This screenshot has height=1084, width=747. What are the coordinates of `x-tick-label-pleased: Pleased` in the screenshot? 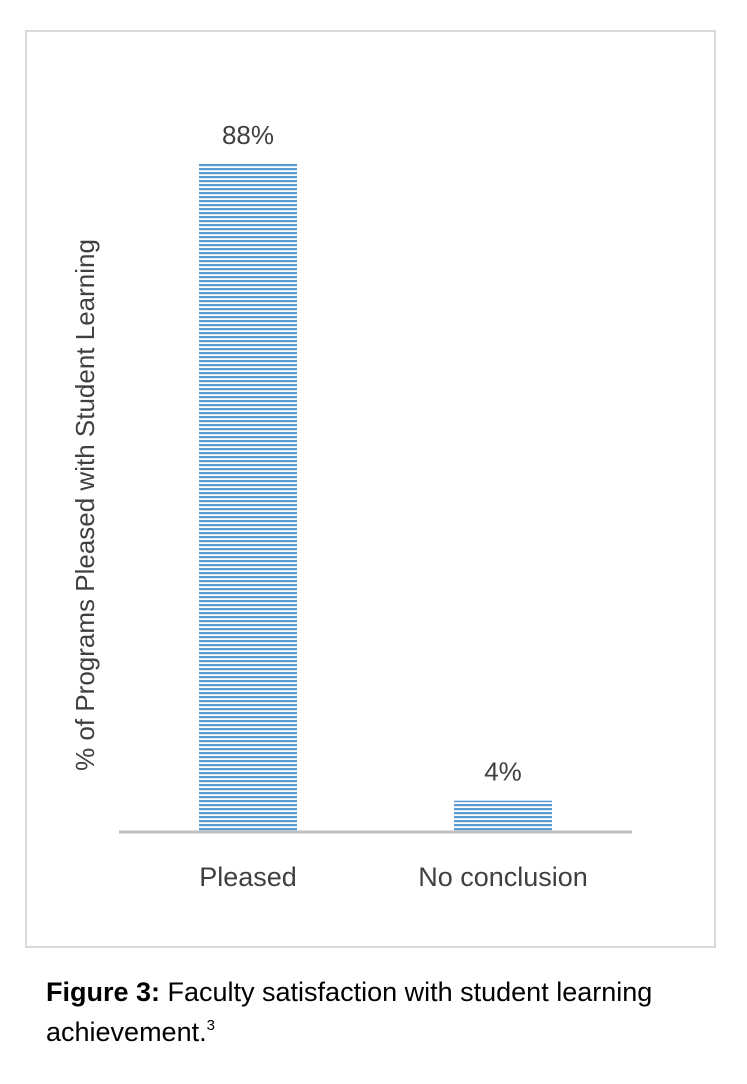 It's located at (248, 877).